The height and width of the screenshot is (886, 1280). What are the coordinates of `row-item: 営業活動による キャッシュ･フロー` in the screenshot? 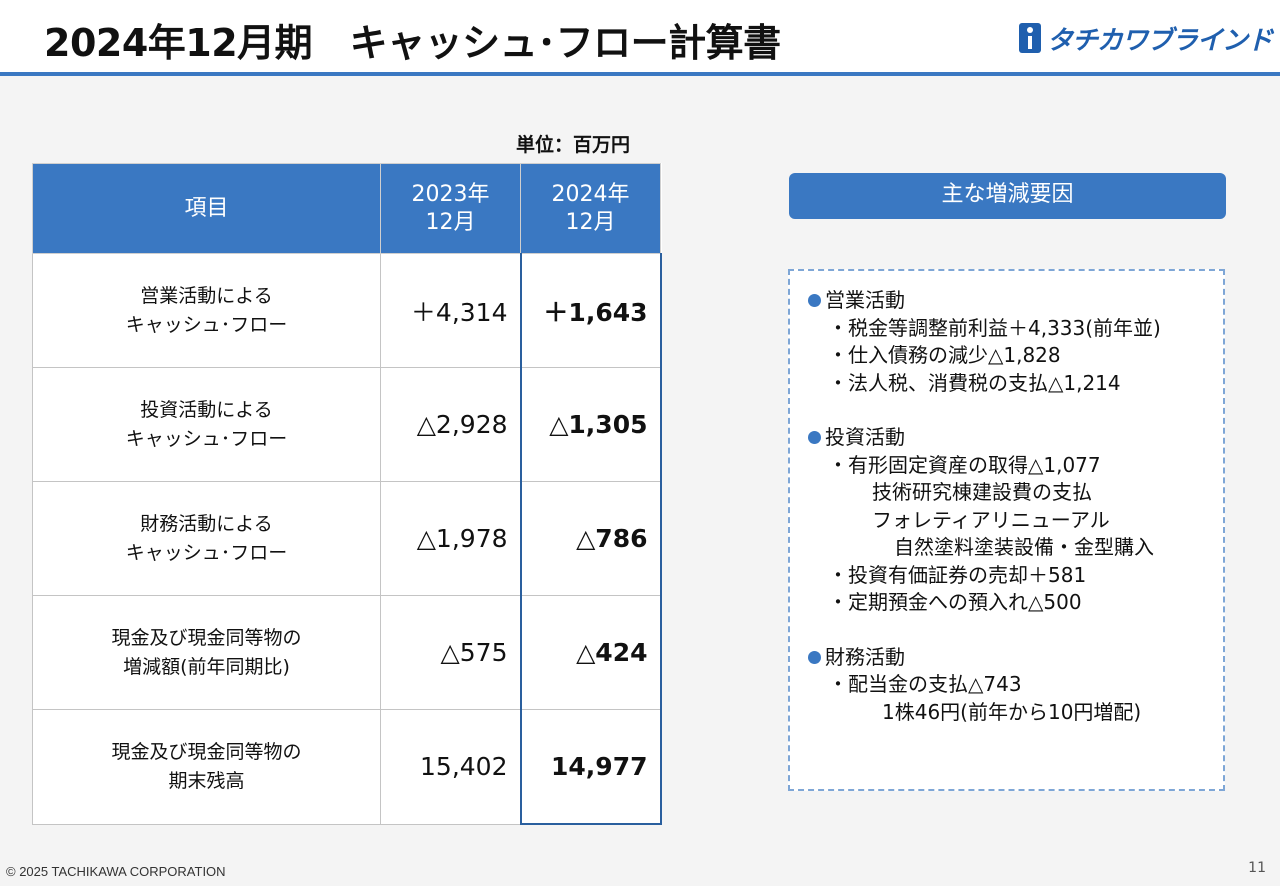 It's located at (206, 310).